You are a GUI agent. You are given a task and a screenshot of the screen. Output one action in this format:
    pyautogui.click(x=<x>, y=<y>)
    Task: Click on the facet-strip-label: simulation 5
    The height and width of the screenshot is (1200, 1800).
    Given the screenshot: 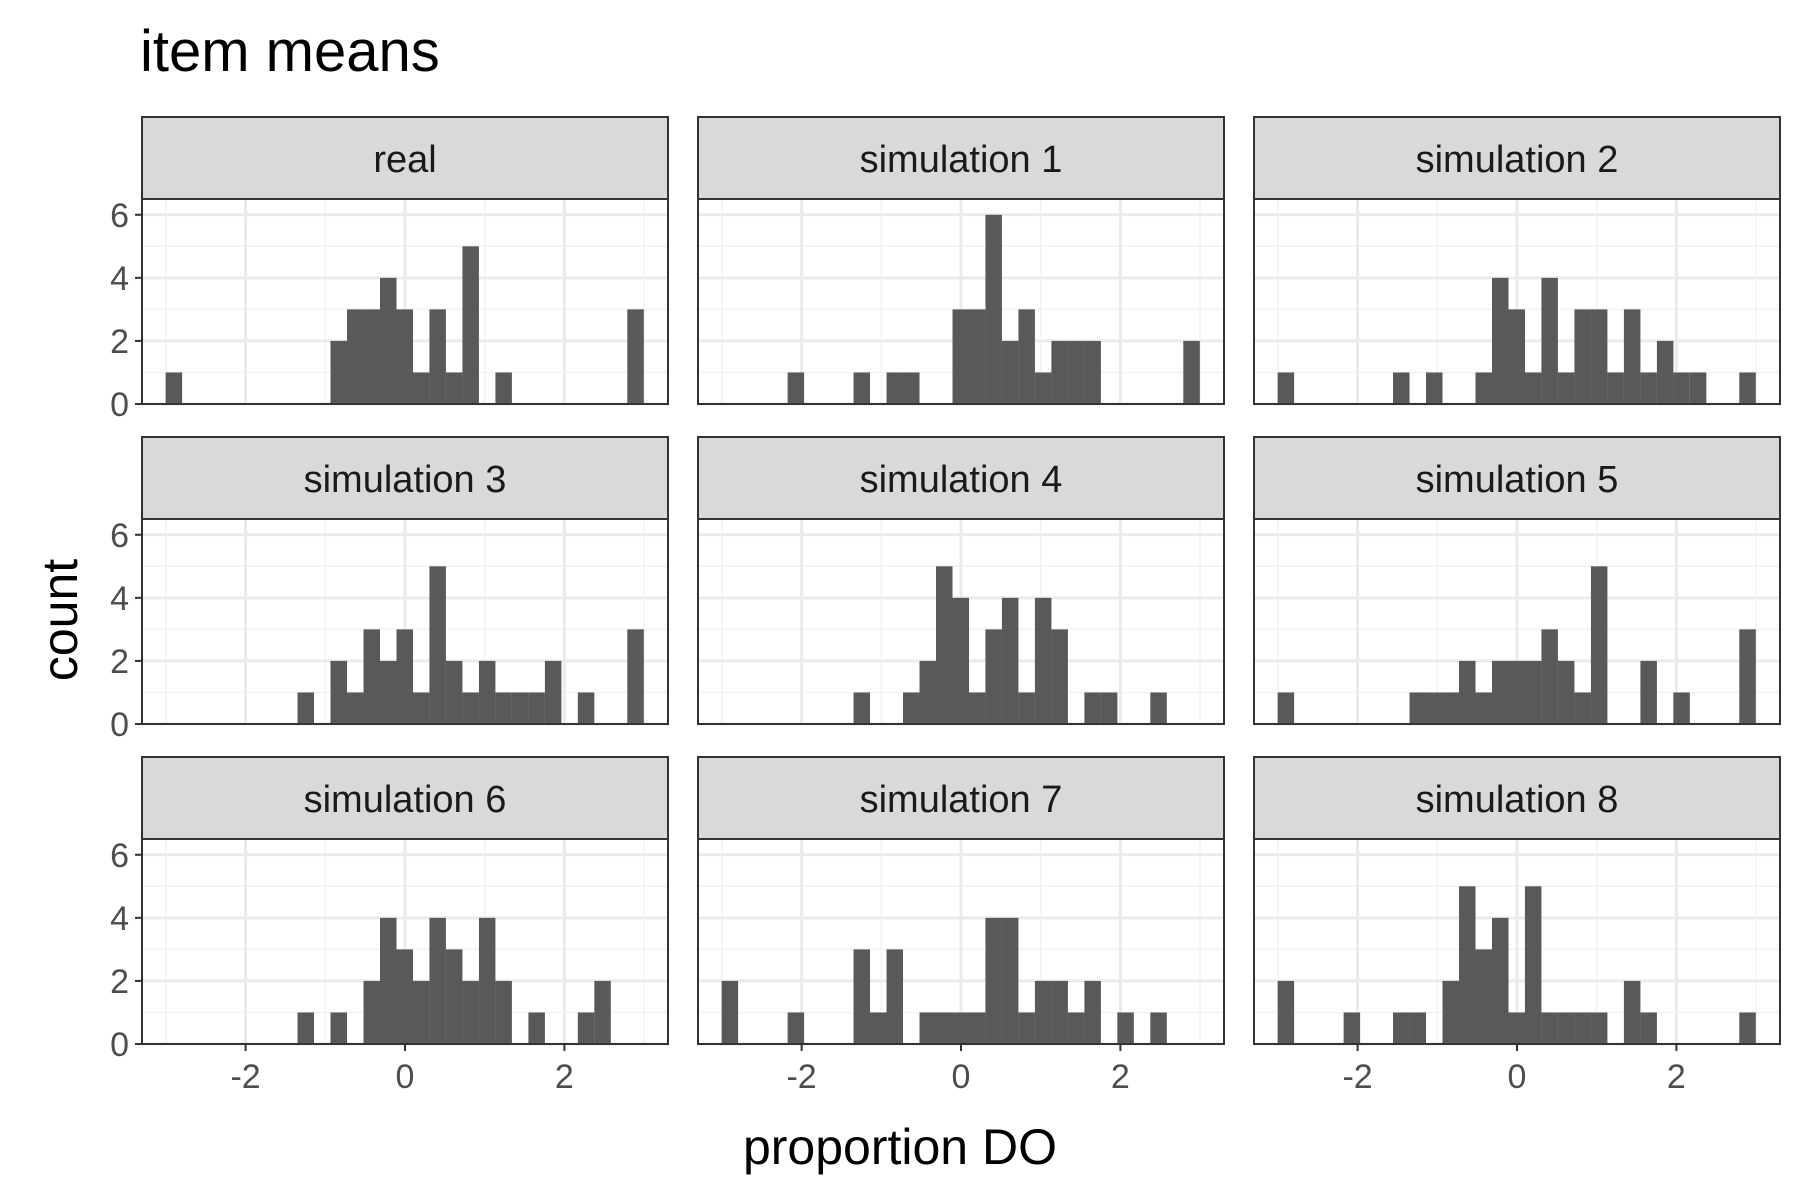 What is the action you would take?
    pyautogui.click(x=1517, y=480)
    